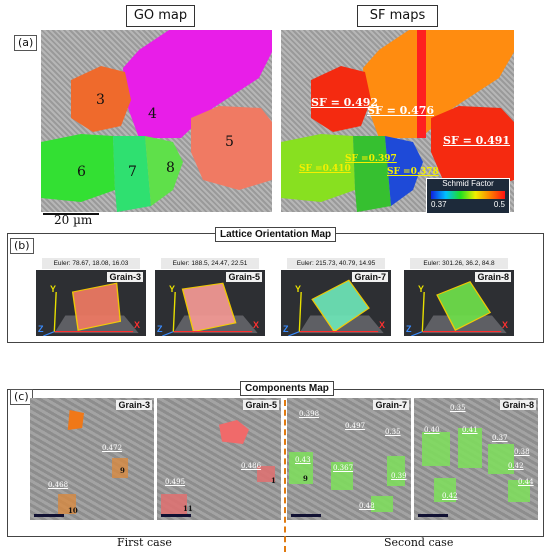  What do you see at coordinates (26, 43) in the screenshot?
I see `panel-label-a: (a)` at bounding box center [26, 43].